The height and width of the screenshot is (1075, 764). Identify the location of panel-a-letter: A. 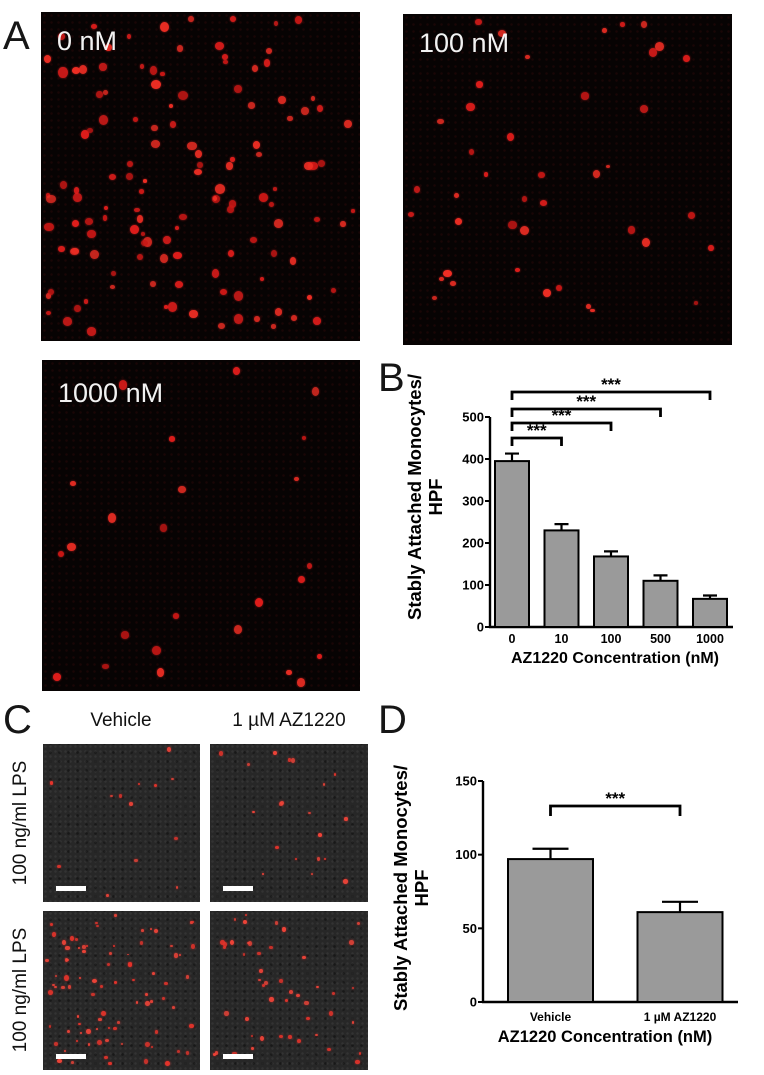
(16, 36).